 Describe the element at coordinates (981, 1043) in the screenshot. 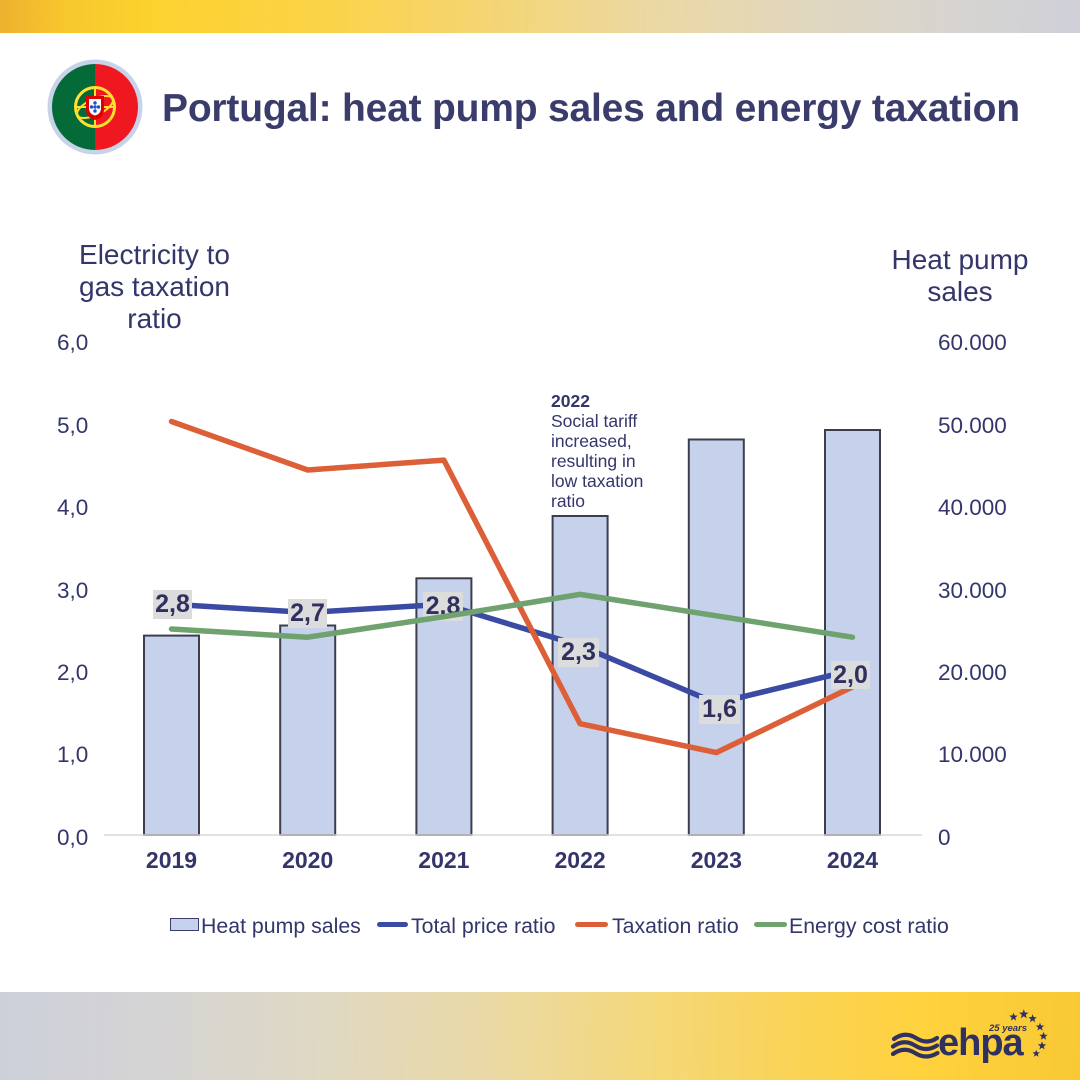

I see `svg-text: ehpa` at that location.